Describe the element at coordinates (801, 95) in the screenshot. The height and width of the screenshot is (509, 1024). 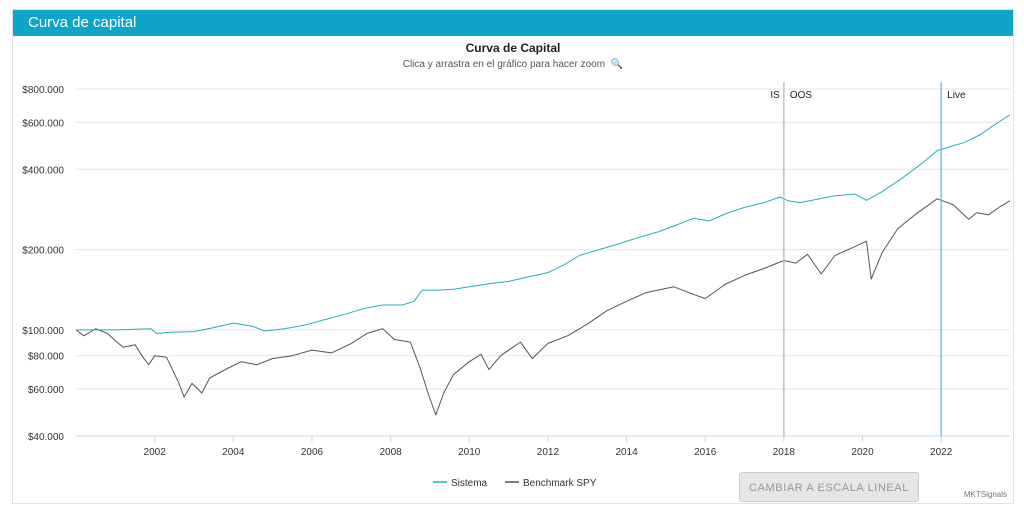
I see `marker-label-right: OOS` at that location.